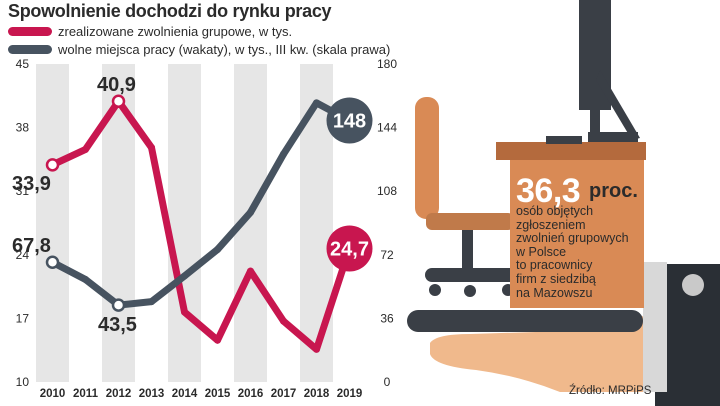  What do you see at coordinates (31, 246) in the screenshot?
I see `data-label: 67,8` at bounding box center [31, 246].